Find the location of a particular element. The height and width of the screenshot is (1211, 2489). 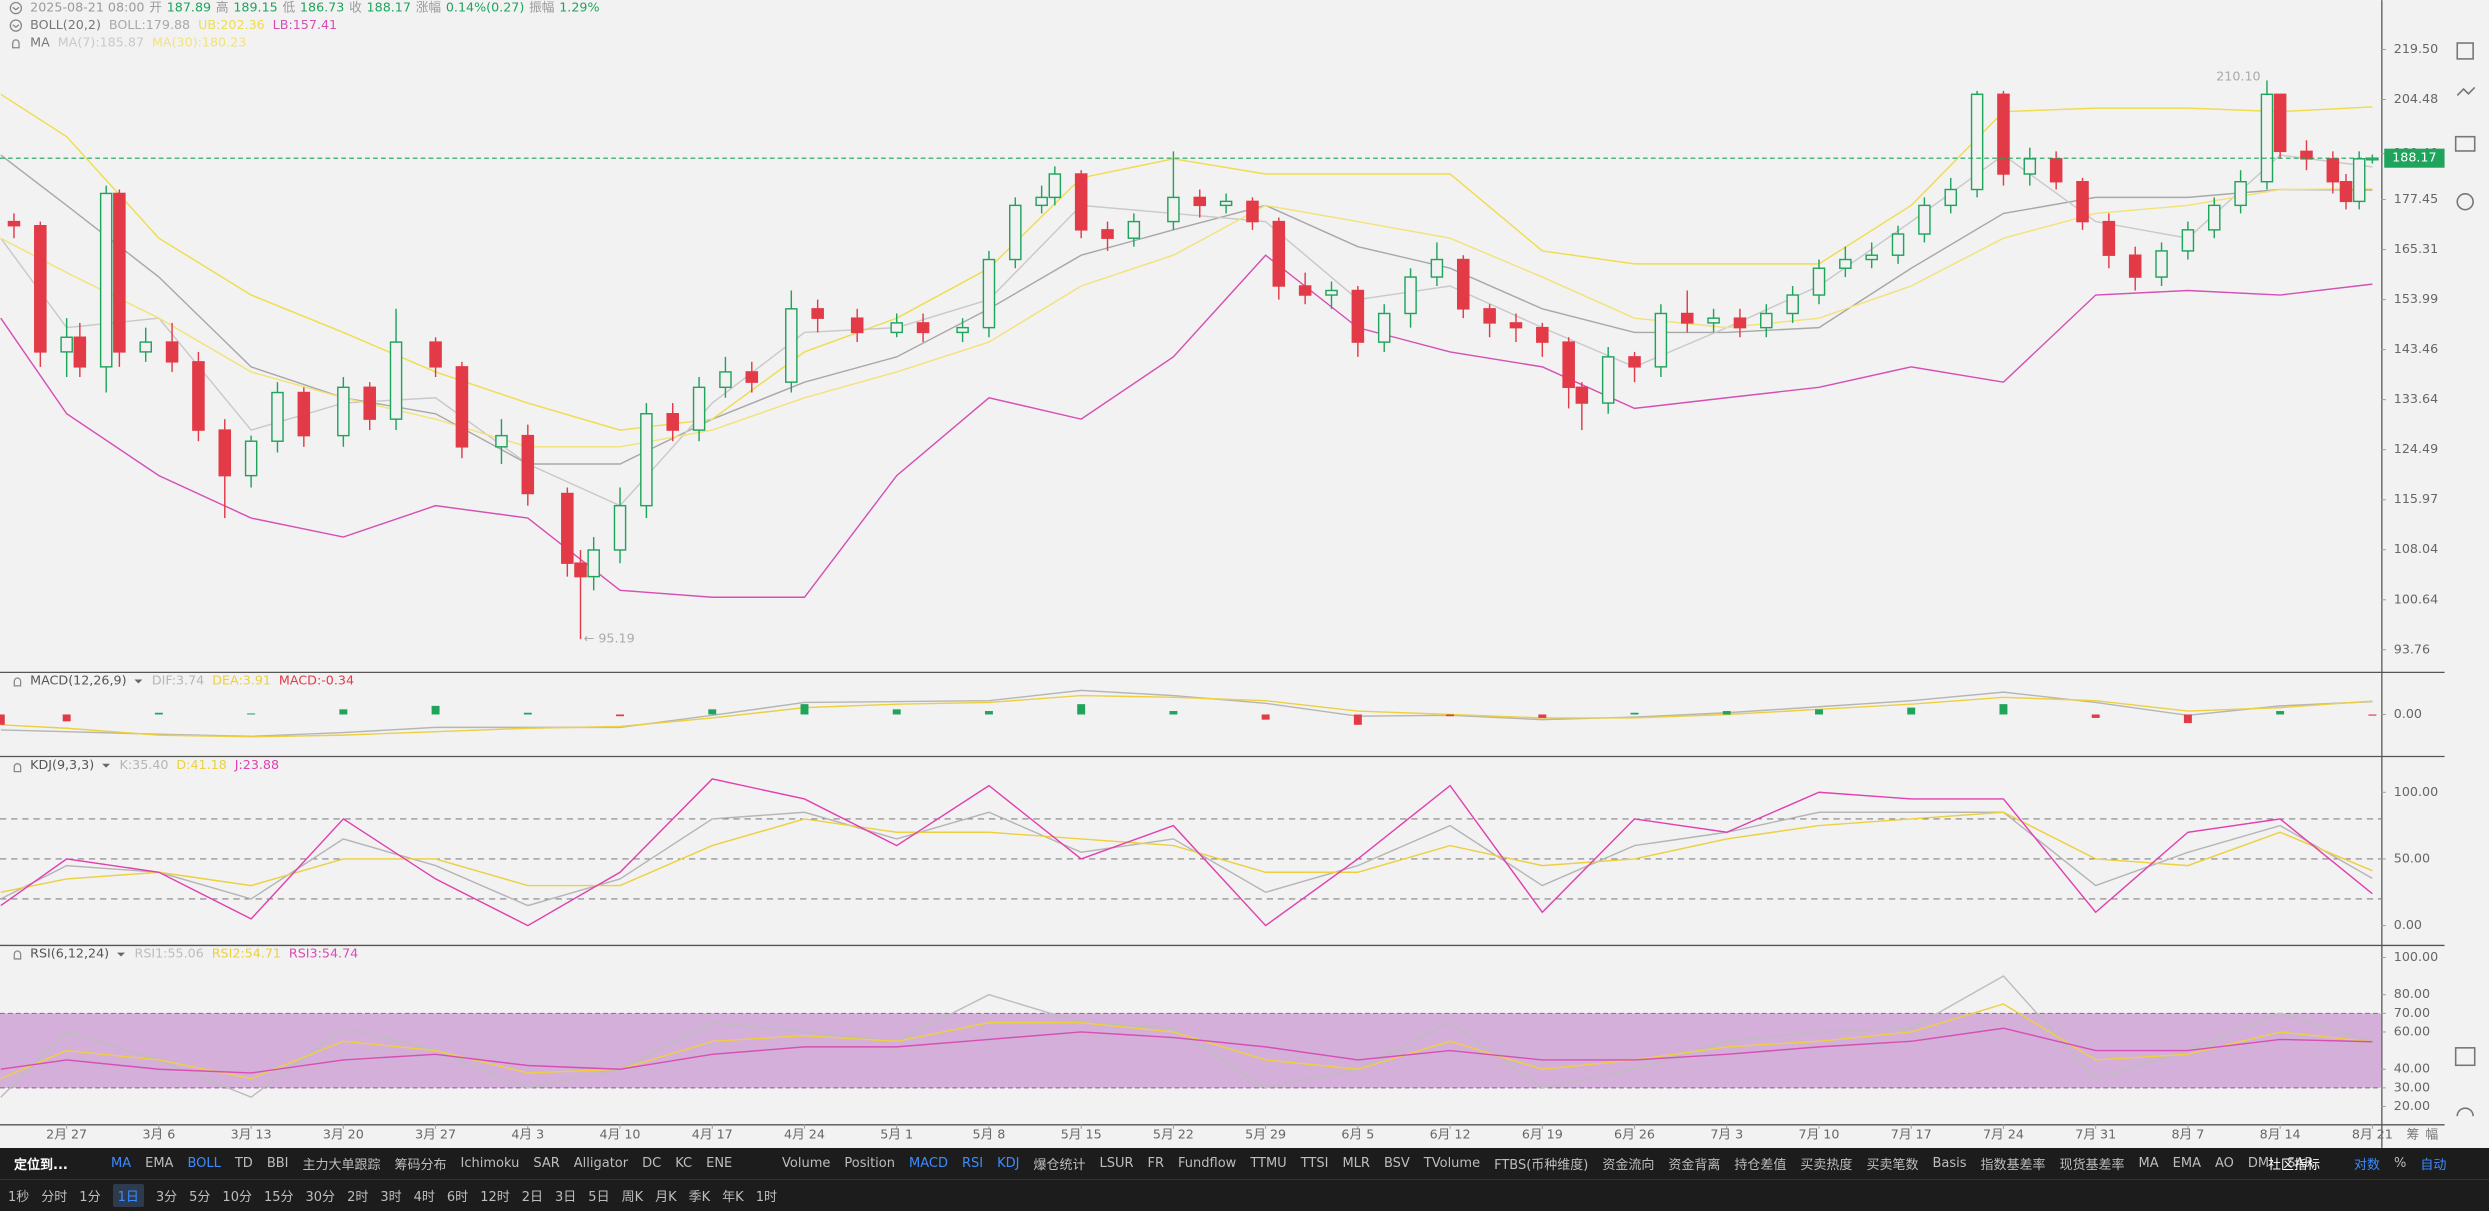

indicator-tab: 筹码分布 is located at coordinates (420, 1165).